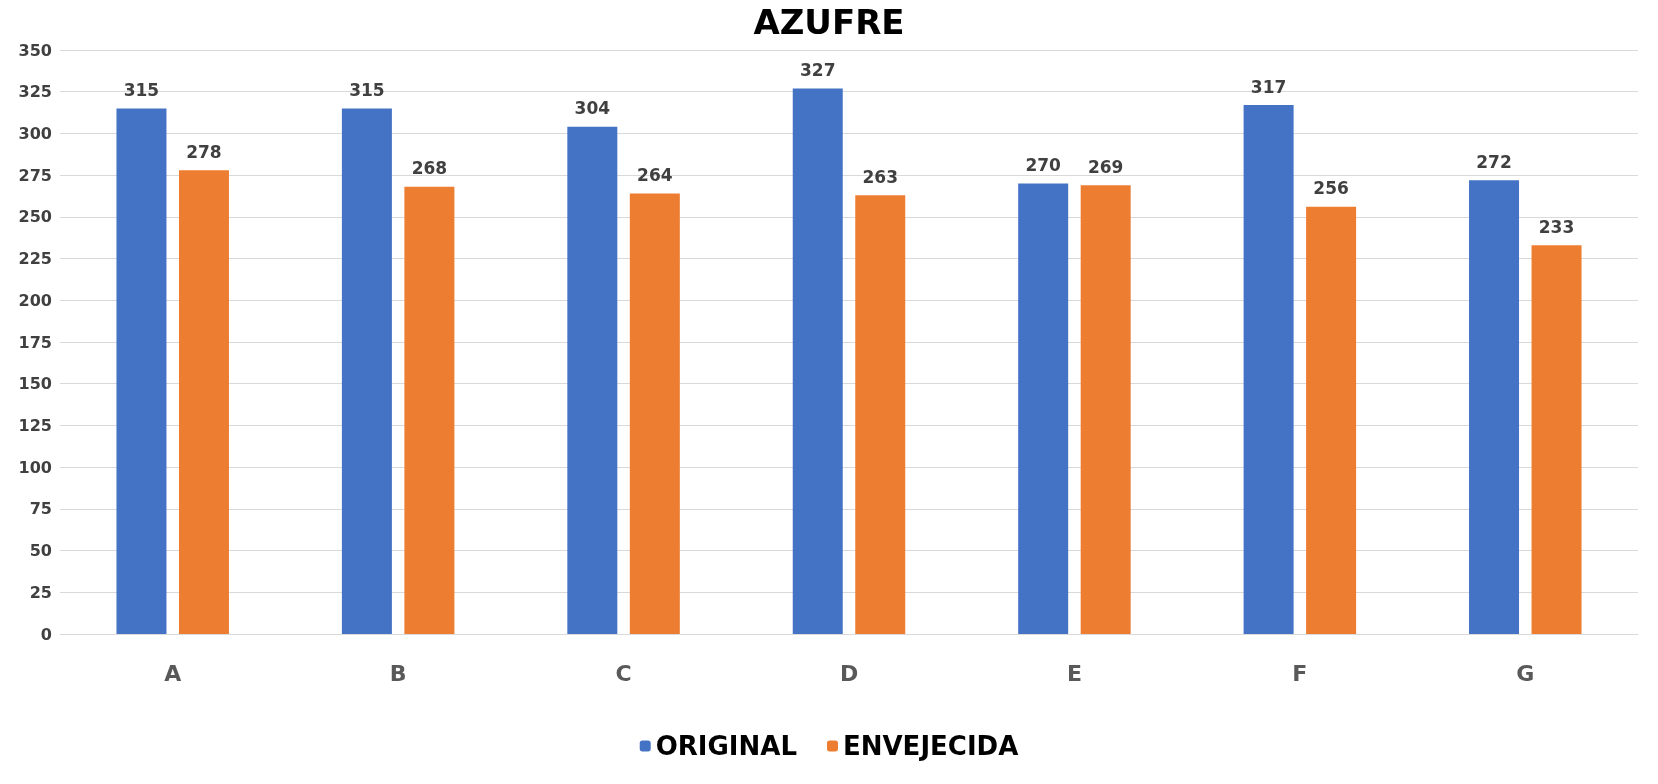 Image resolution: width=1658 pixels, height=784 pixels. What do you see at coordinates (1525, 673) in the screenshot?
I see `x-tick-label: G` at bounding box center [1525, 673].